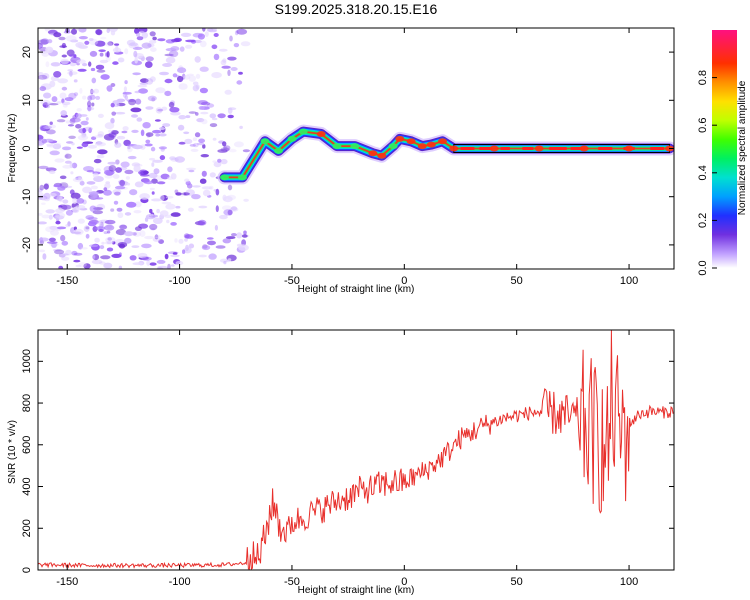 The image size is (750, 600). Describe the element at coordinates (629, 281) in the screenshot. I see `x-tick-label: 100` at that location.